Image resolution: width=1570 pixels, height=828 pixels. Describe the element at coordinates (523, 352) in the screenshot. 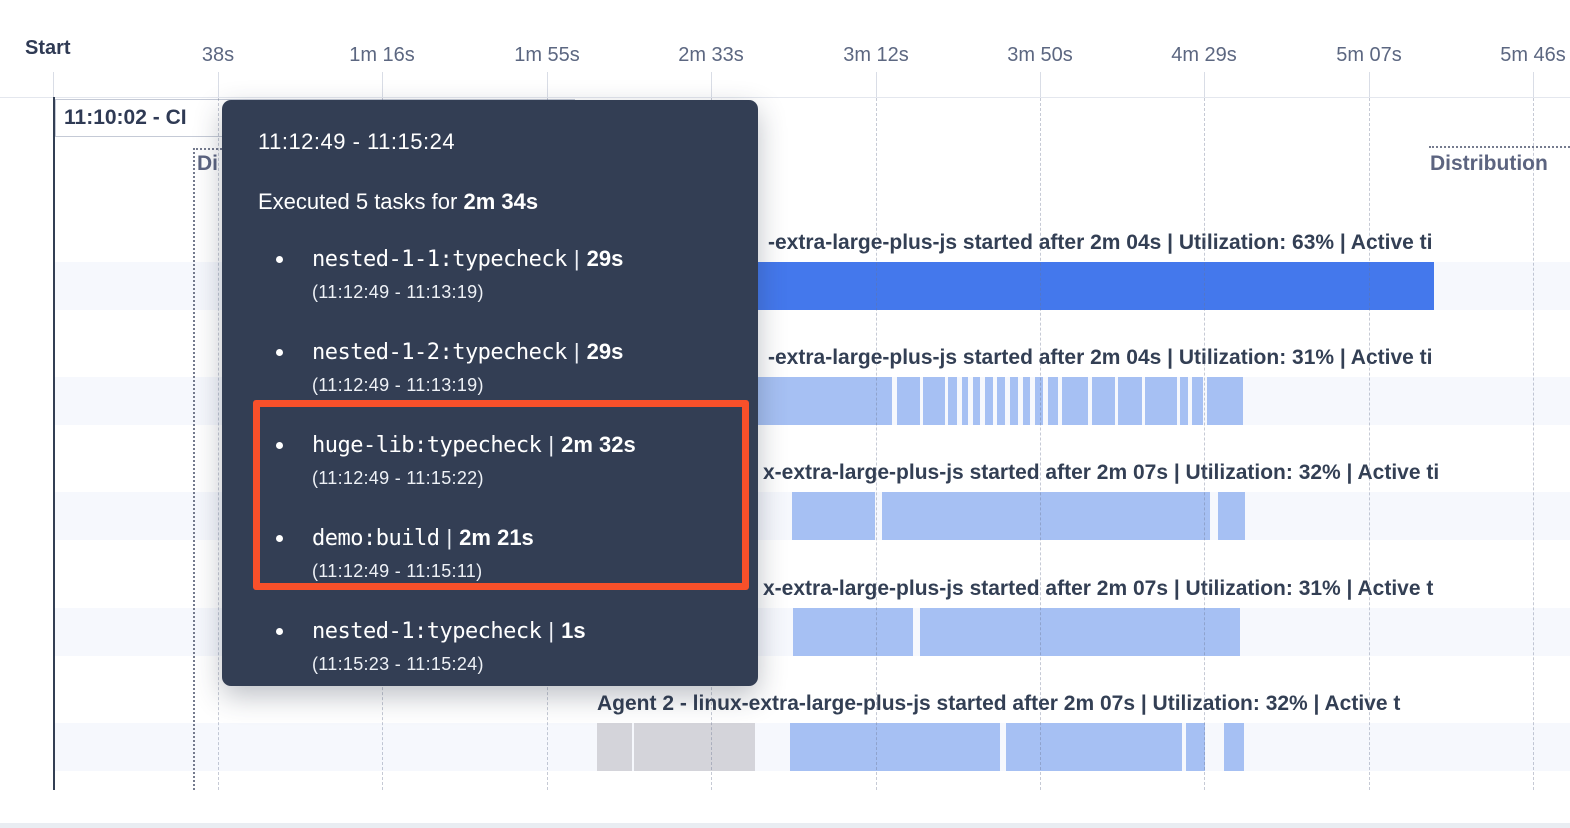

I see `task-name-line: nested-1-2:typecheck | 29s` at that location.